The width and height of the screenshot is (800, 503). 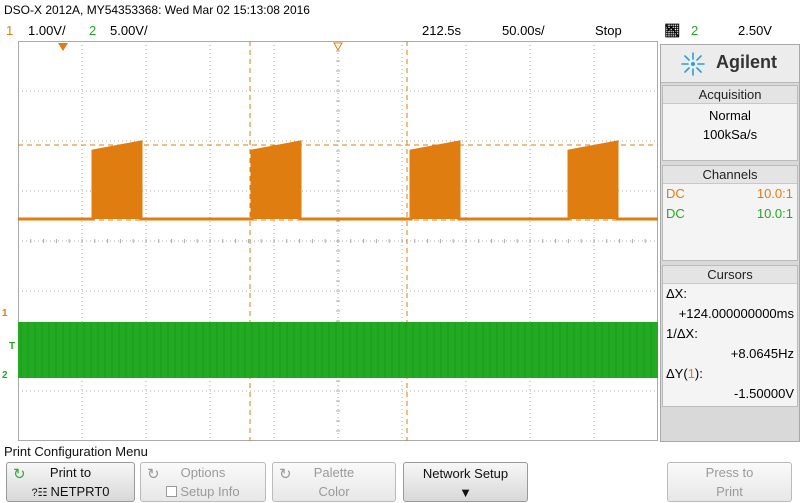 I want to click on press-to-print-value: Print, so click(x=729, y=491).